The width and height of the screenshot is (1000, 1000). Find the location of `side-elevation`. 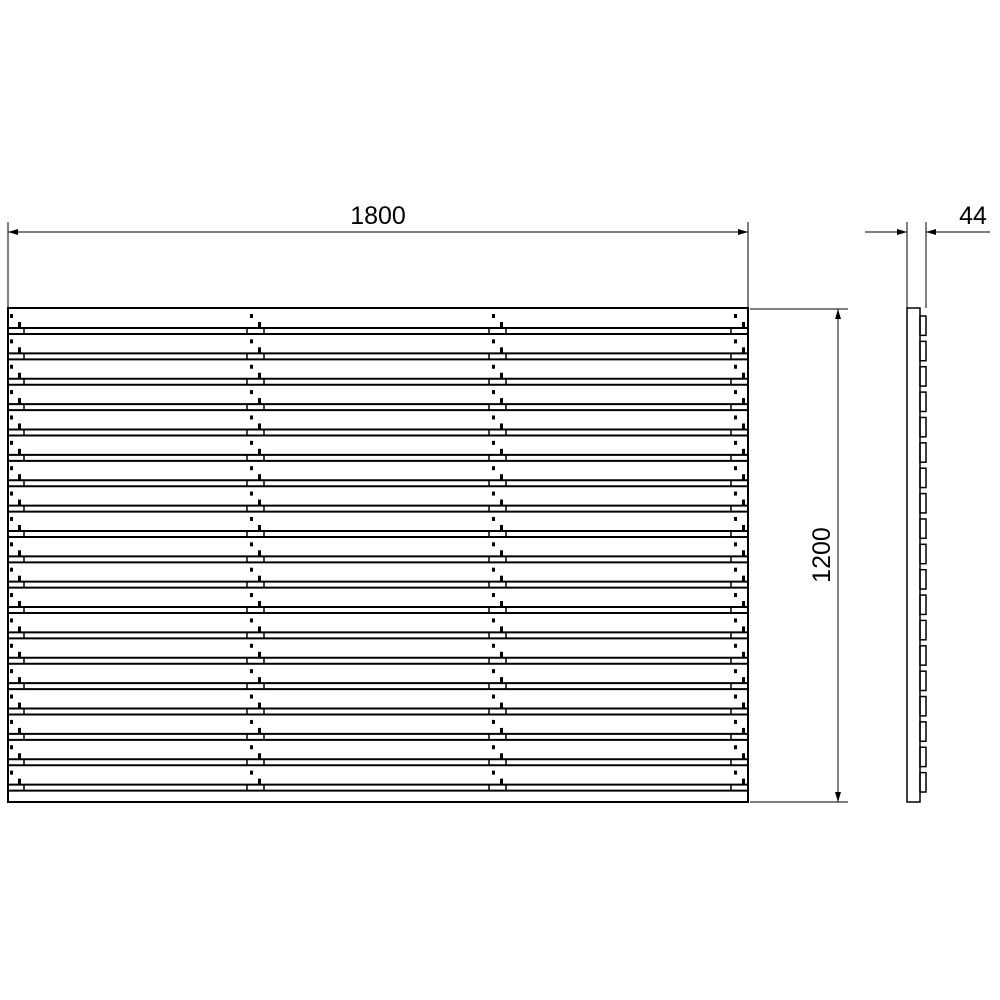

side-elevation is located at coordinates (916, 555).